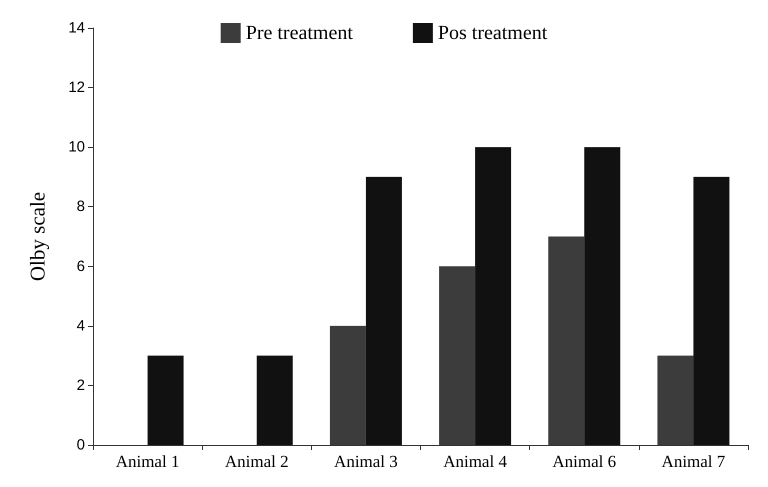  Describe the element at coordinates (256, 461) in the screenshot. I see `x-tick-label: Animal 2` at that location.